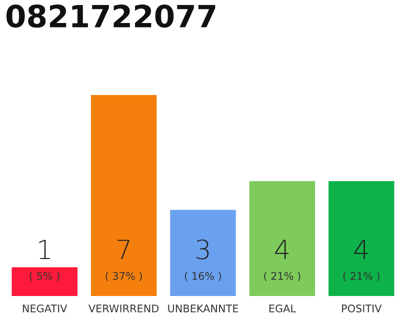 This screenshot has height=320, width=410. Describe the element at coordinates (123, 308) in the screenshot. I see `x-tick-label: VERWIRREND` at that location.